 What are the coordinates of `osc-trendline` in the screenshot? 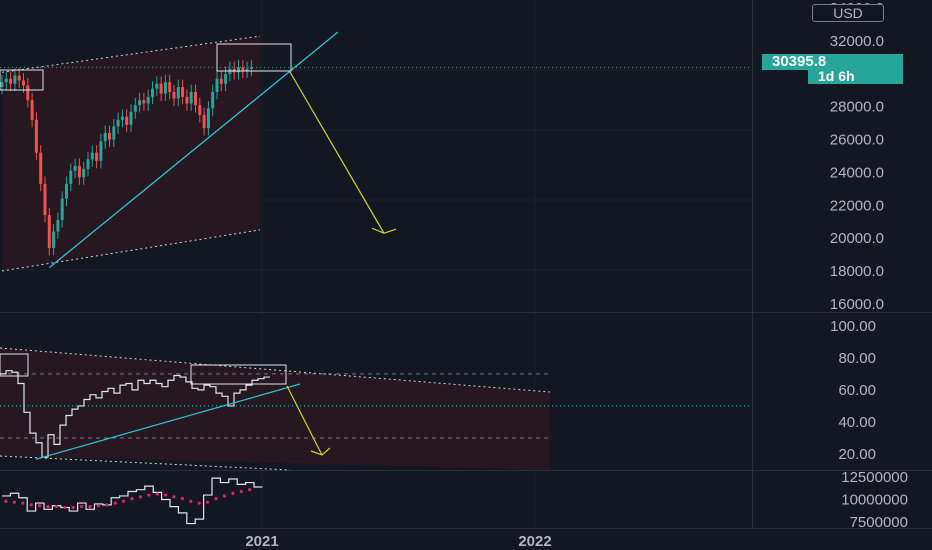 It's located at (168, 421).